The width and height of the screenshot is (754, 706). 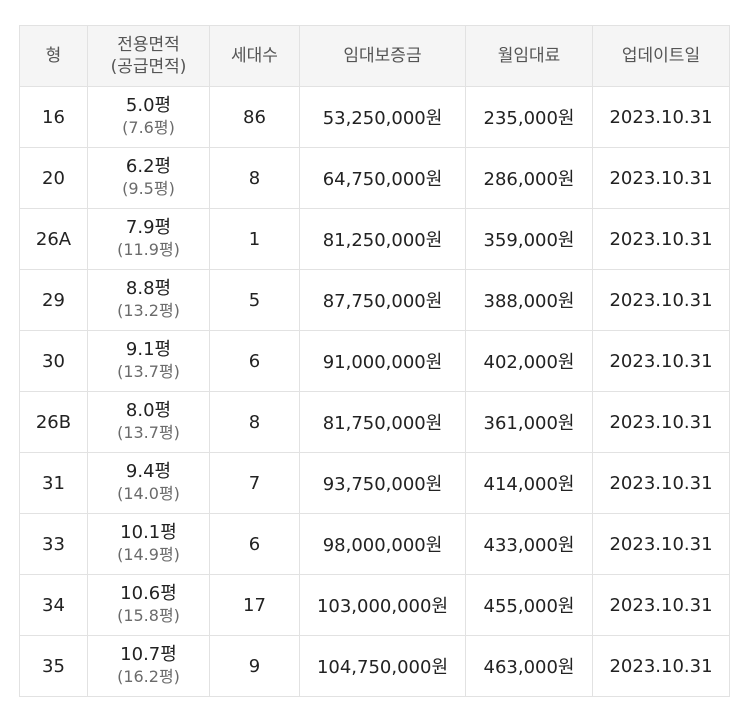 What do you see at coordinates (254, 605) in the screenshot?
I see `cell-households: 17` at bounding box center [254, 605].